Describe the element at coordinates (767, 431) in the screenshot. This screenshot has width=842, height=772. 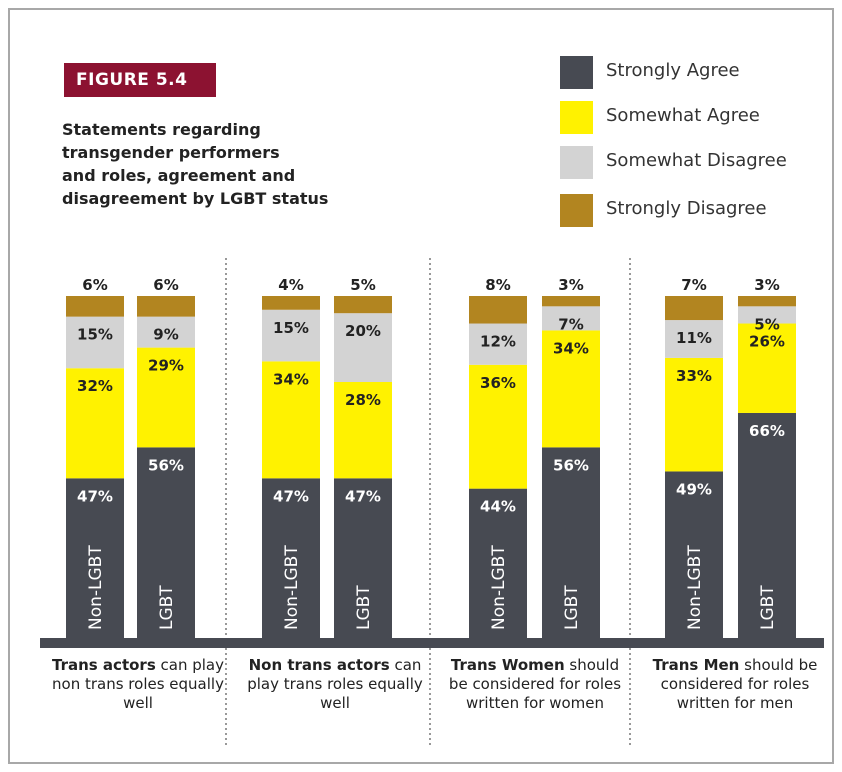
I see `data-label: 66%` at that location.